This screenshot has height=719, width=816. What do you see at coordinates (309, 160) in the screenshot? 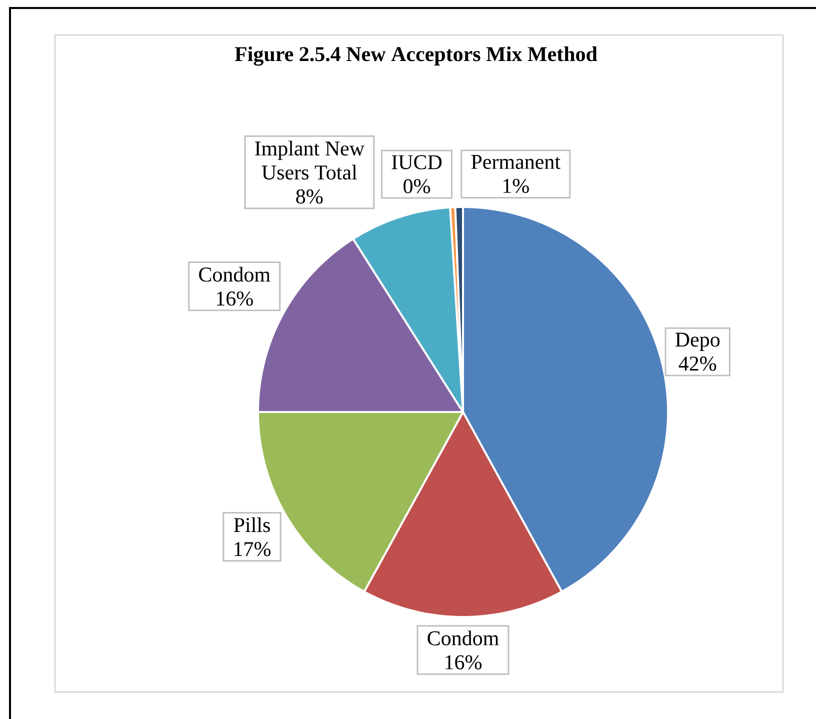
I see `slice-label: Implant New Users Total` at bounding box center [309, 160].